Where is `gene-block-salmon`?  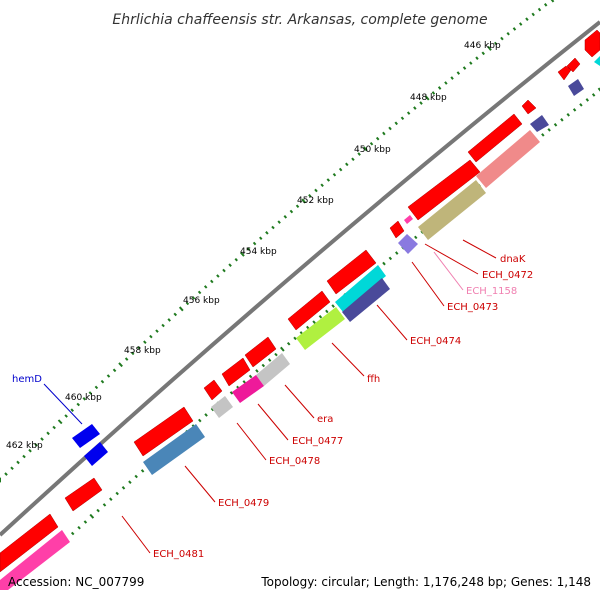 gene-block-salmon is located at coordinates (508, 159).